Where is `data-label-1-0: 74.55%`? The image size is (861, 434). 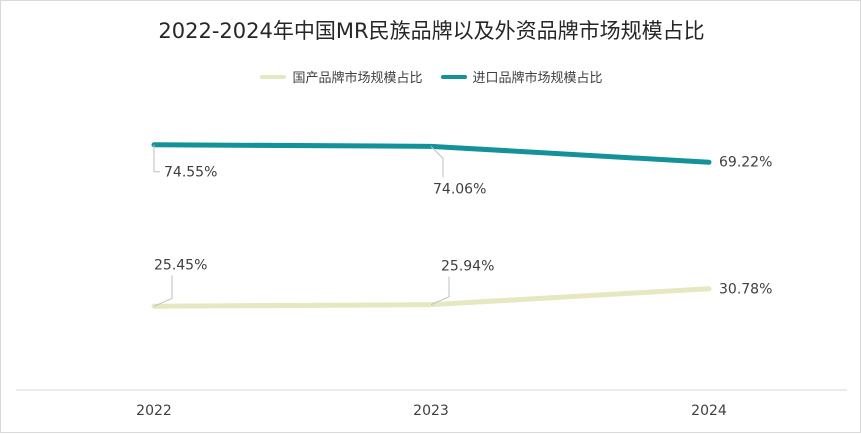 data-label-1-0: 74.55% is located at coordinates (190, 173).